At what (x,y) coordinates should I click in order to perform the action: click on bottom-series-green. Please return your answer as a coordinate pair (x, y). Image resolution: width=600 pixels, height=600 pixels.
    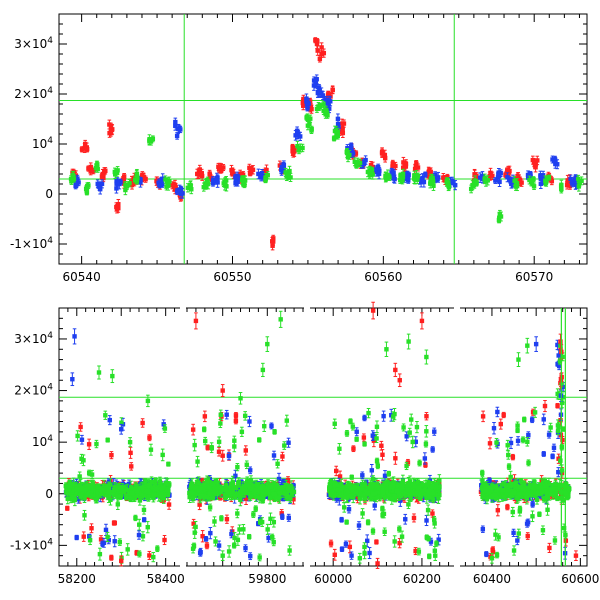
    Looking at the image, I should click on (117, 487).